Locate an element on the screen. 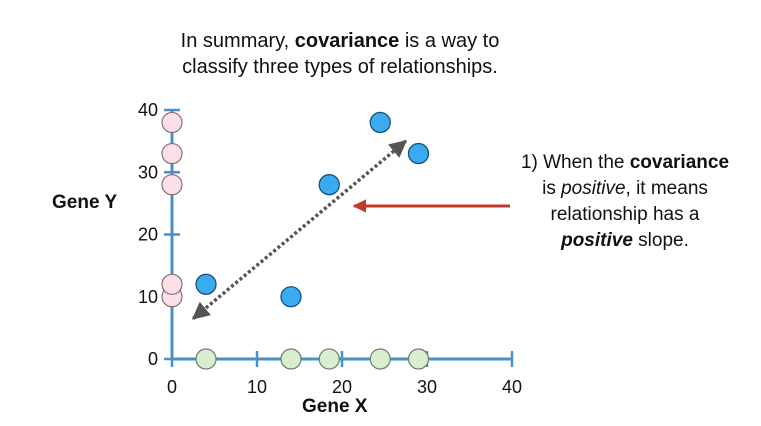  x-tick-label: 40 is located at coordinates (512, 387).